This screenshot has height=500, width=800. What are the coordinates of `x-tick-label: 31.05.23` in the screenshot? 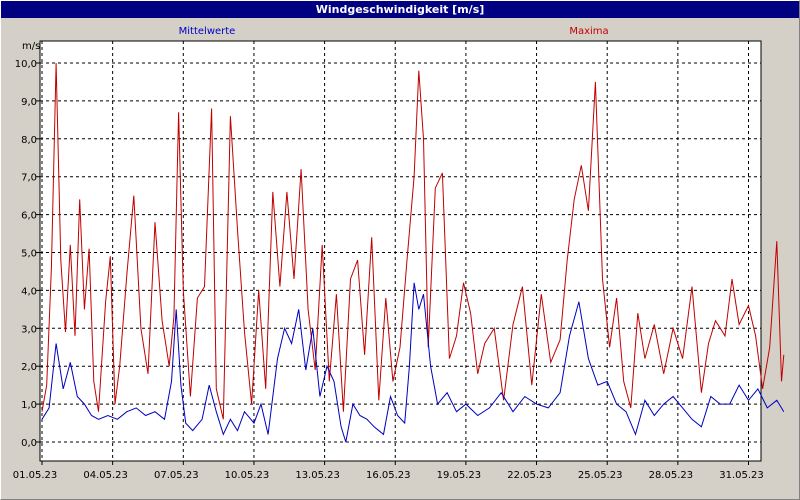 It's located at (741, 475).